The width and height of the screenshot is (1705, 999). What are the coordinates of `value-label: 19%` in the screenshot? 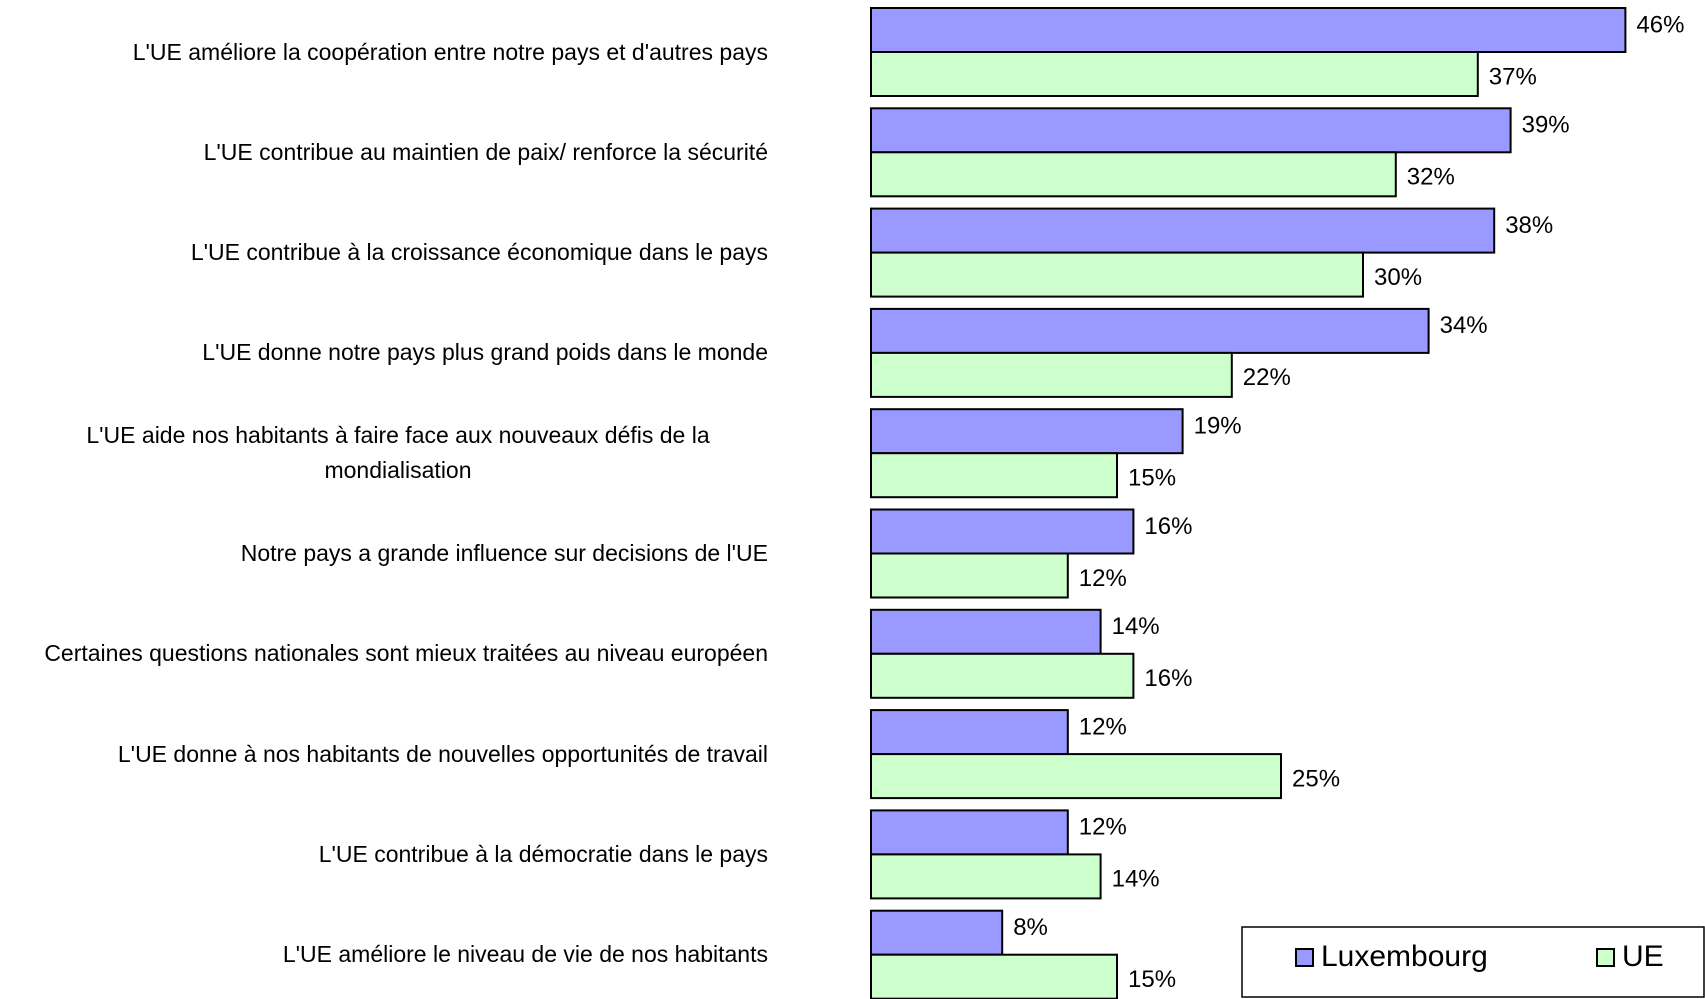 It's located at (1218, 426).